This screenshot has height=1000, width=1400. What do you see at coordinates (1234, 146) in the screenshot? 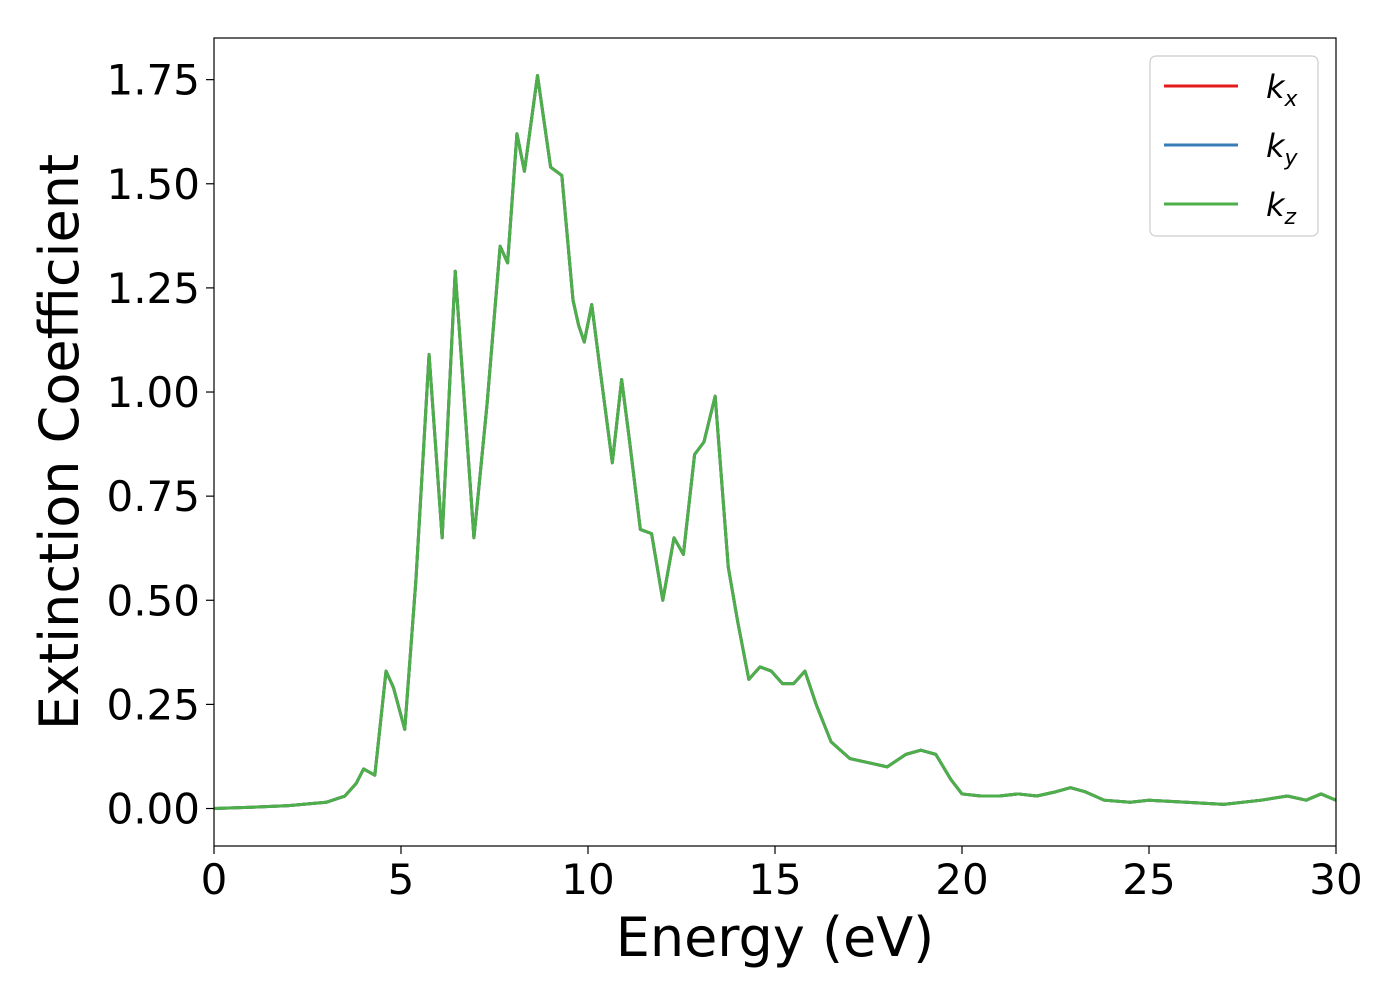
I see `legend: kx ky kz` at bounding box center [1234, 146].